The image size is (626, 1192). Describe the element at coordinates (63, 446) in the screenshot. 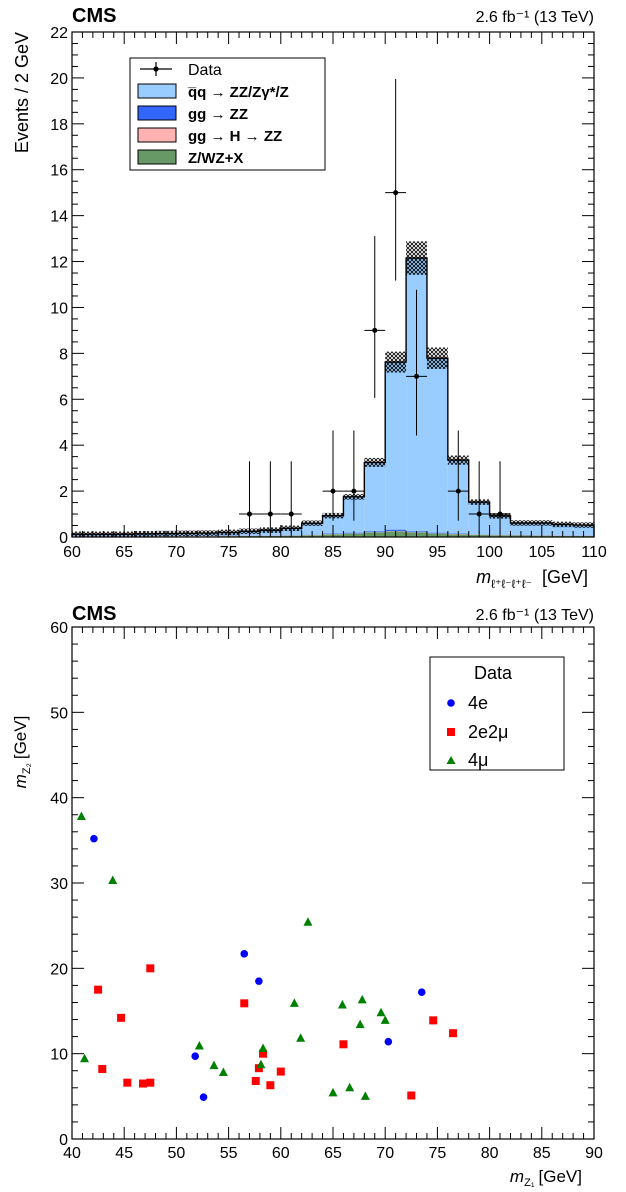

I see `y-tick-label: 4` at that location.